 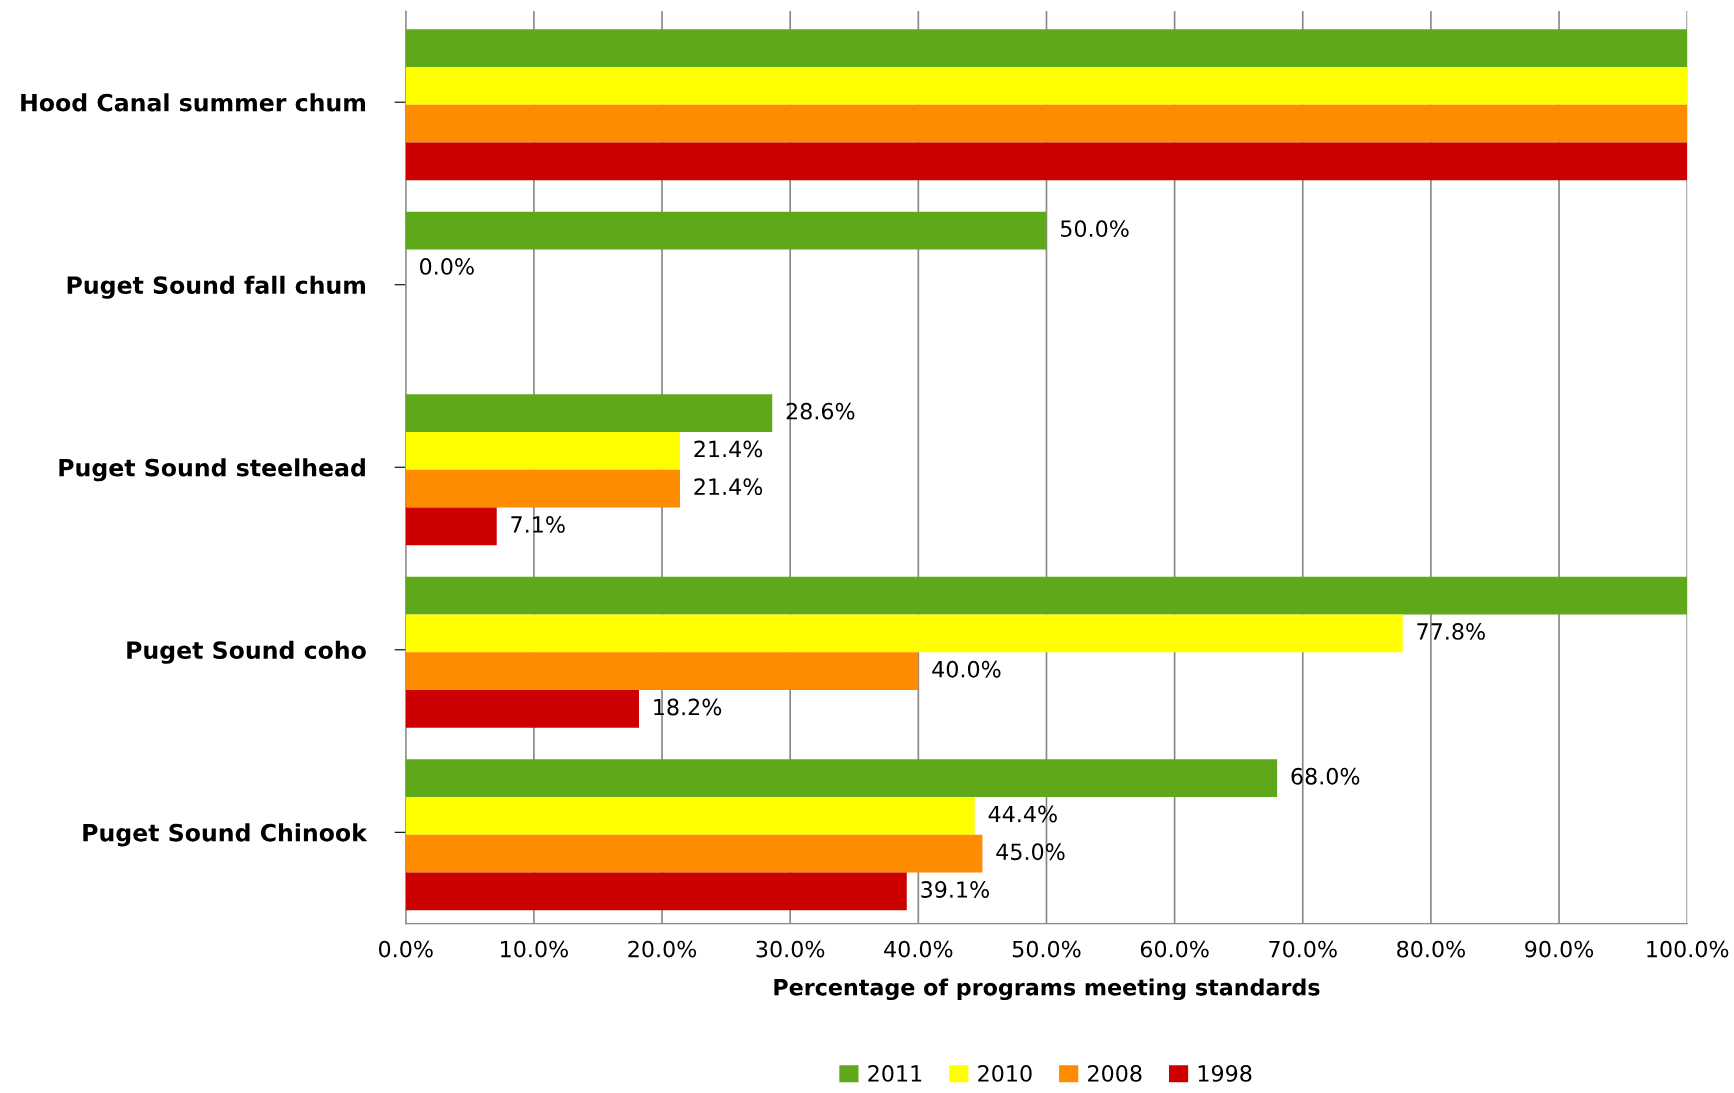 I want to click on data-label: 68.0%, so click(x=1325, y=776).